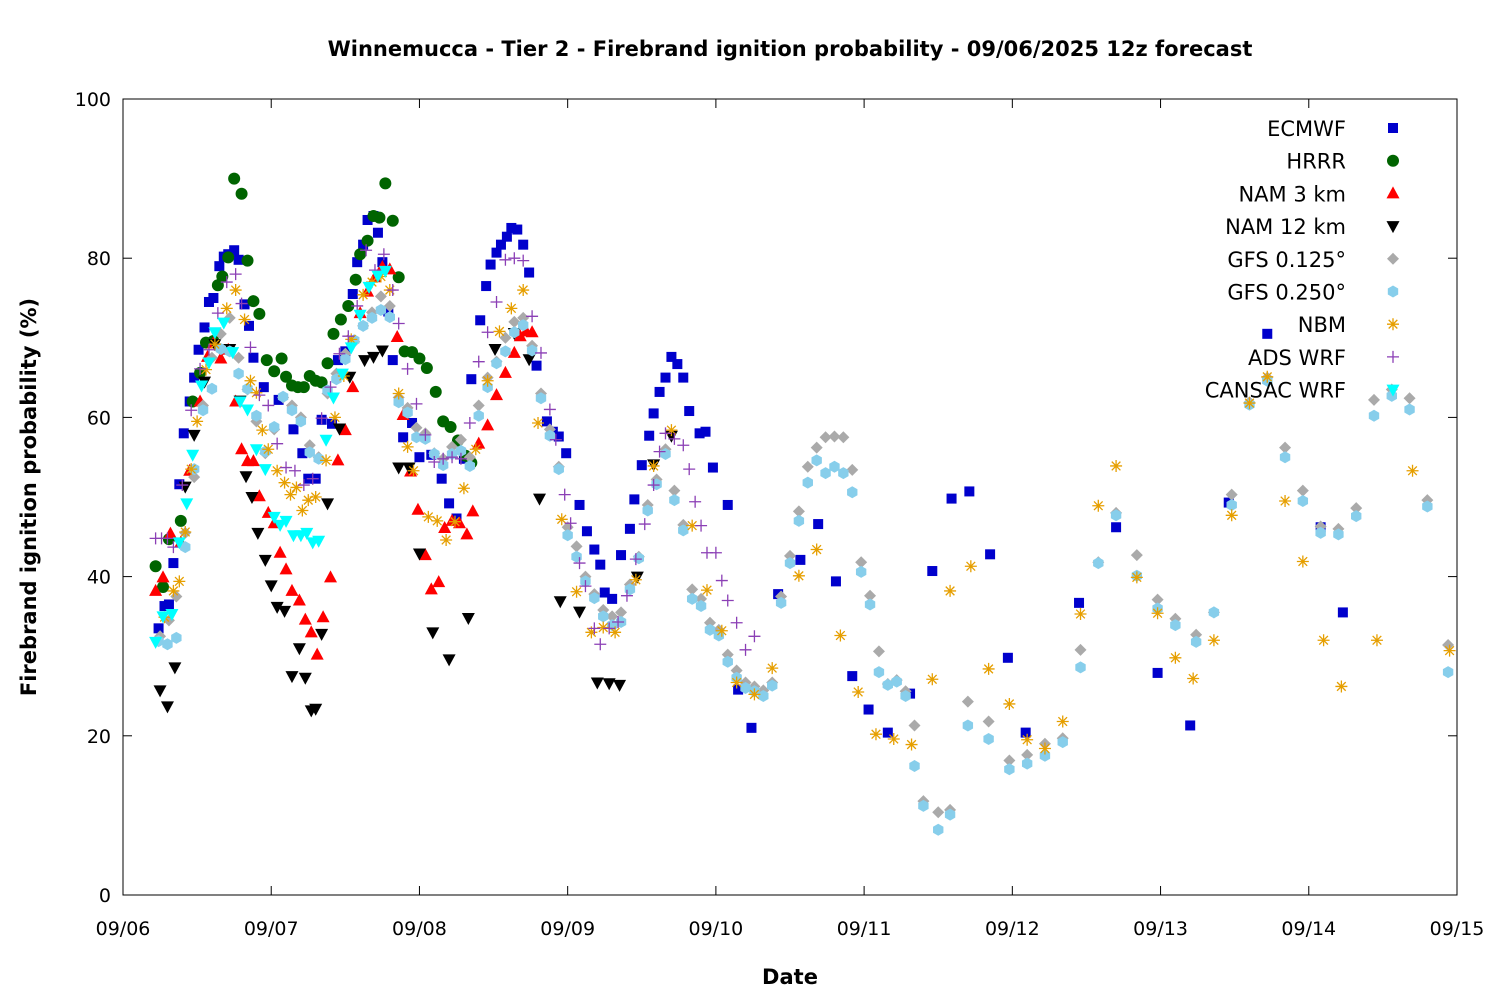 This screenshot has width=1500, height=1000. Describe the element at coordinates (93, 100) in the screenshot. I see `y-tick-label: 100` at that location.